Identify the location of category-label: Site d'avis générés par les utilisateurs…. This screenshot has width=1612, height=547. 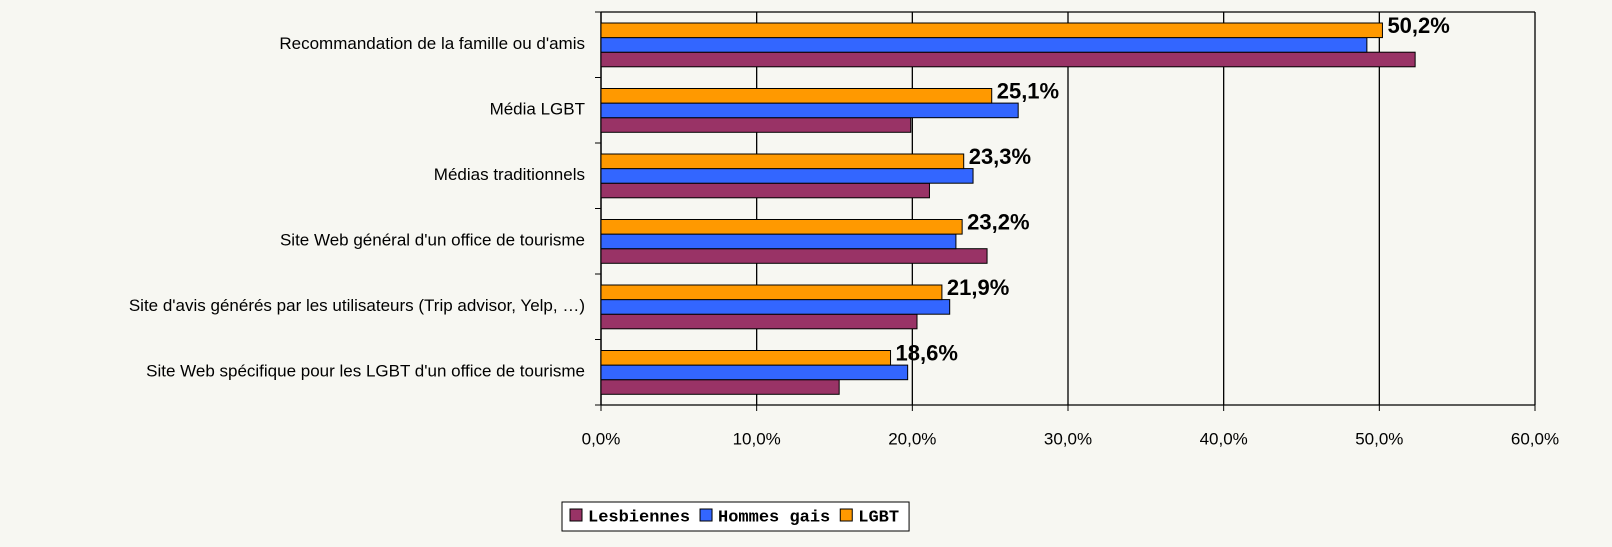
(357, 305).